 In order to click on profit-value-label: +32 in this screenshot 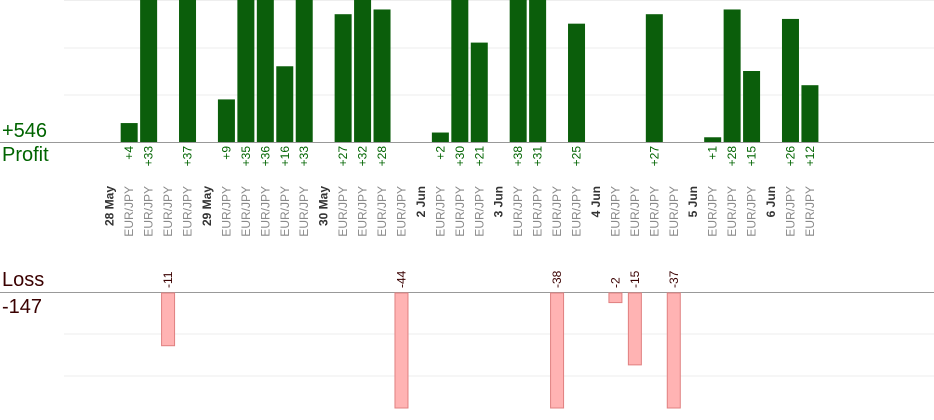, I will do `click(363, 156)`.